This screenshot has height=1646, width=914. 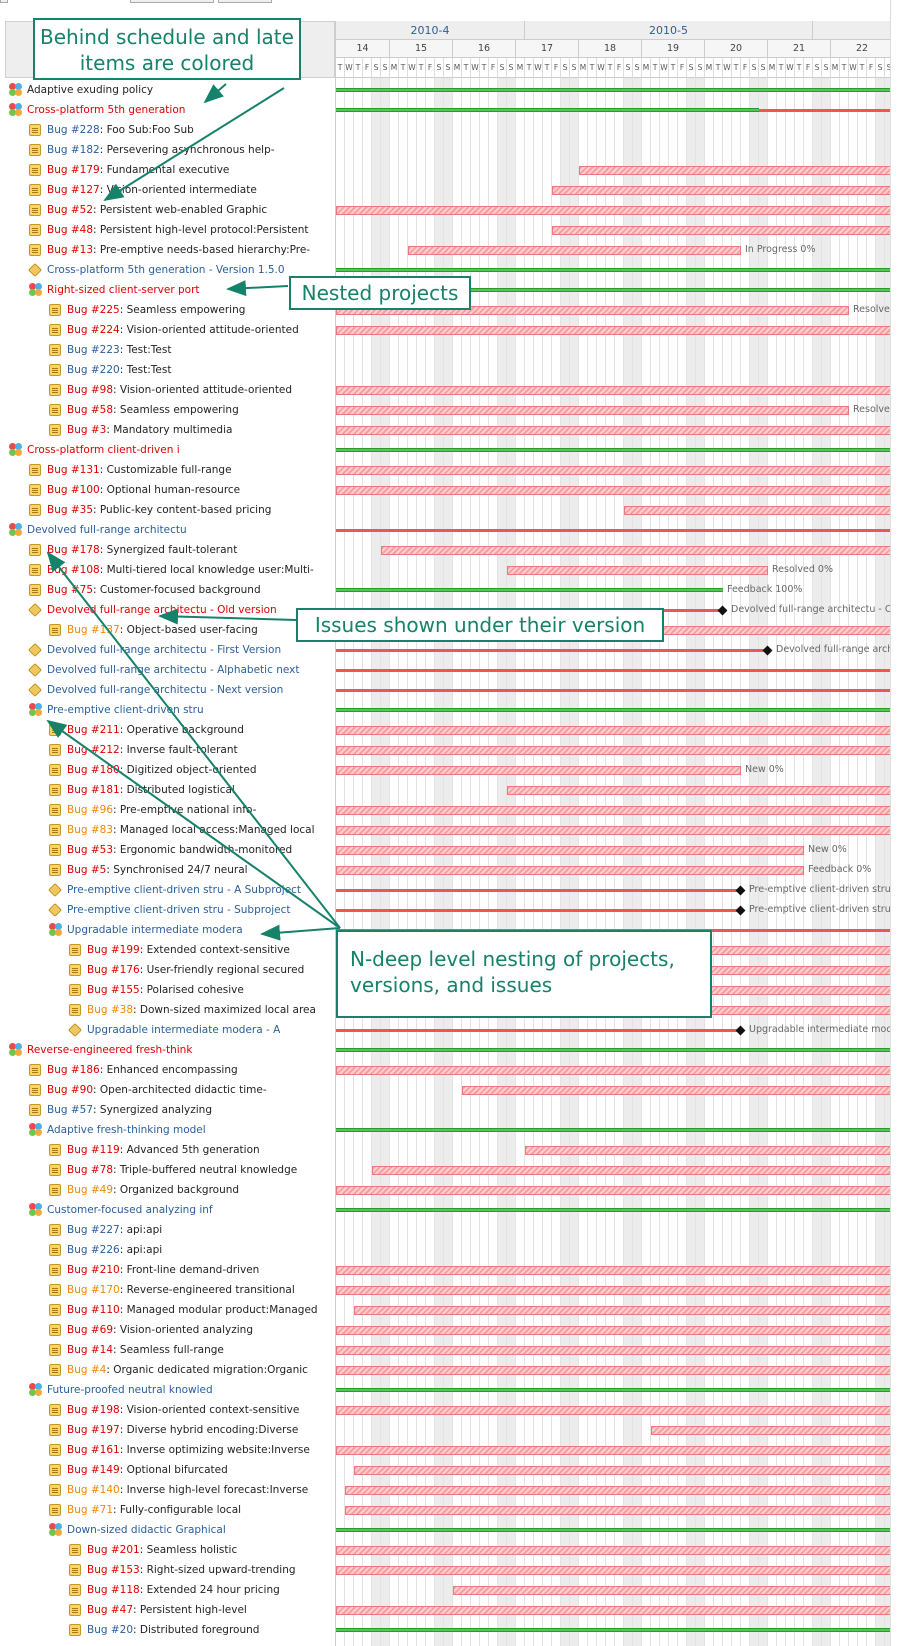 I want to click on issue-link: Bug #75, so click(x=70, y=590).